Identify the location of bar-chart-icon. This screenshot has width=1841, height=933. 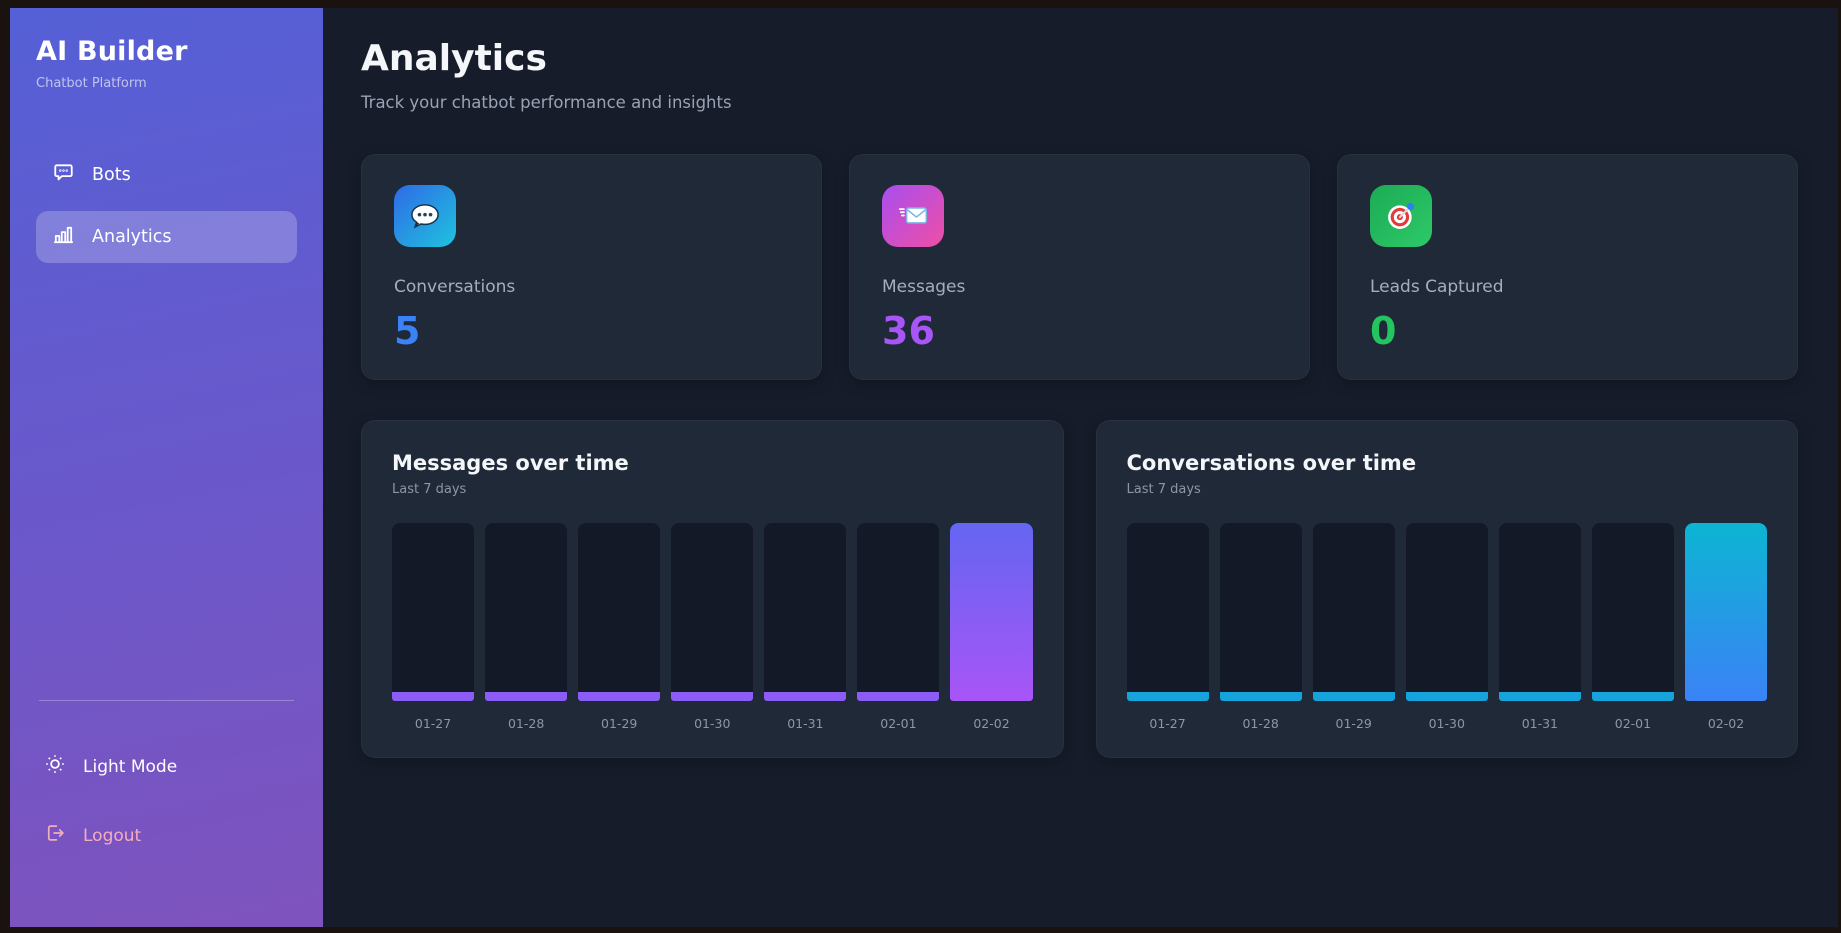
(63, 237).